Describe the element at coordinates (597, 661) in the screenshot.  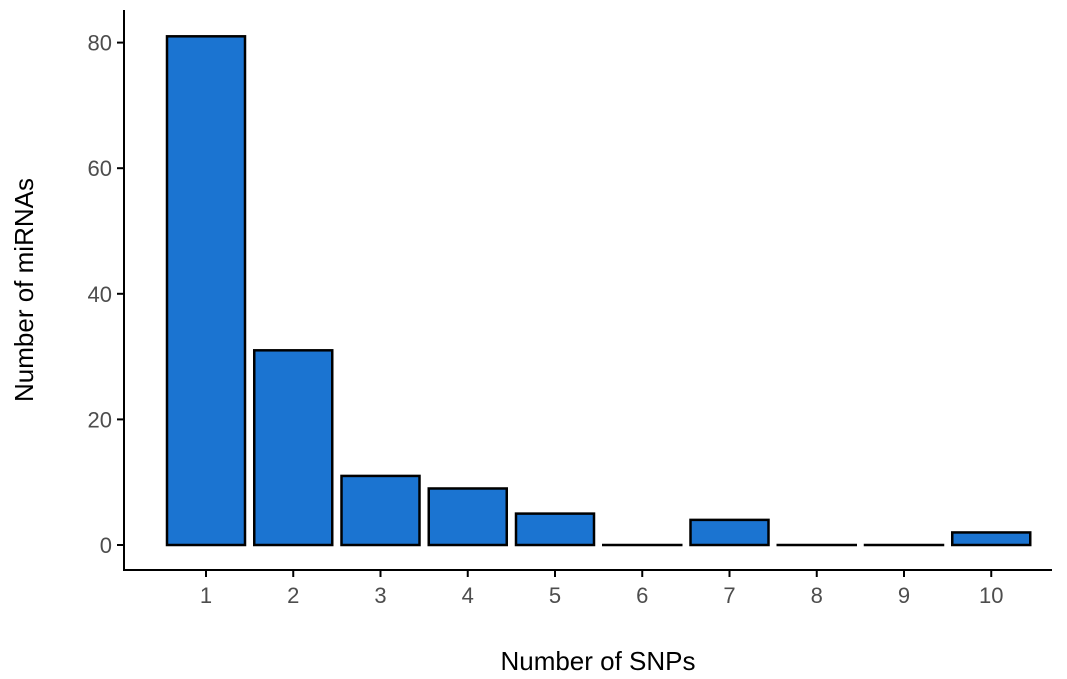
I see `x-axis-title: Number of SNPs` at that location.